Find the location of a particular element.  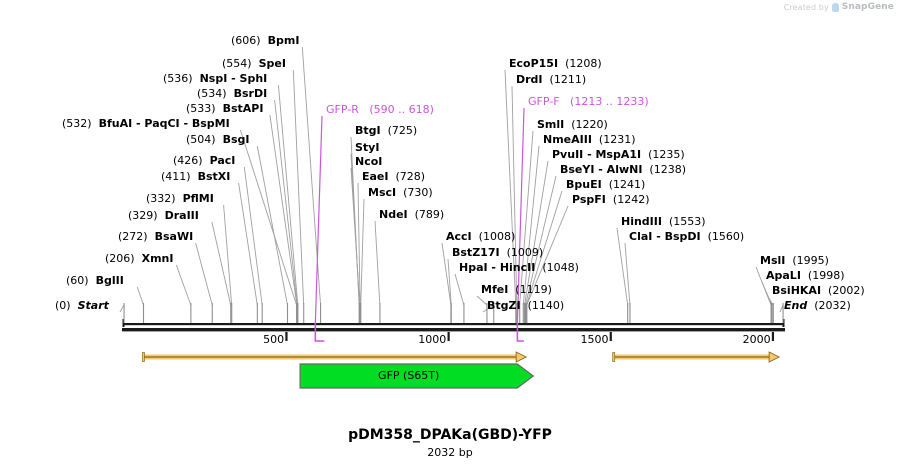

restriction-site-label-bfuai: (532) BfuAI - PaqCI - BspMI is located at coordinates (146, 123).